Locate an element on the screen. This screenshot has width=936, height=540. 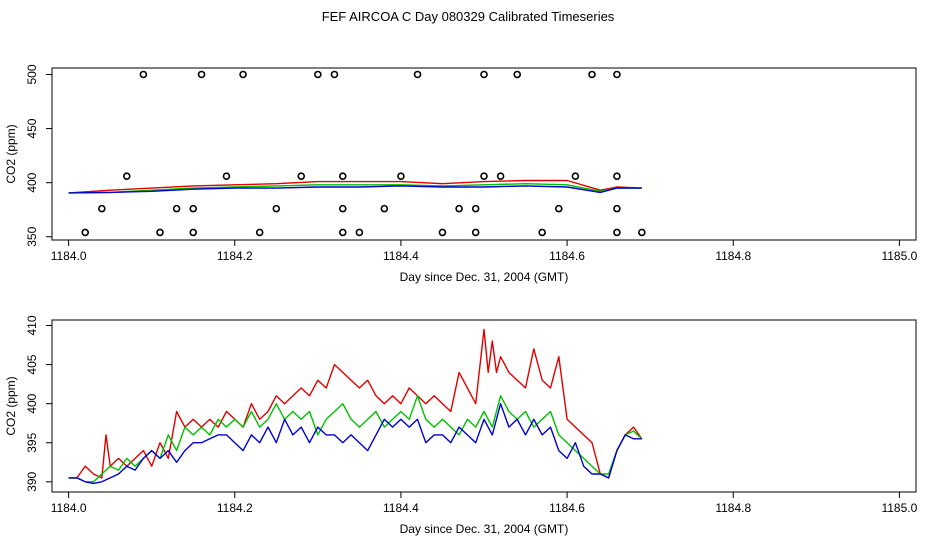
y-tick-label: 390 is located at coordinates (32, 482).